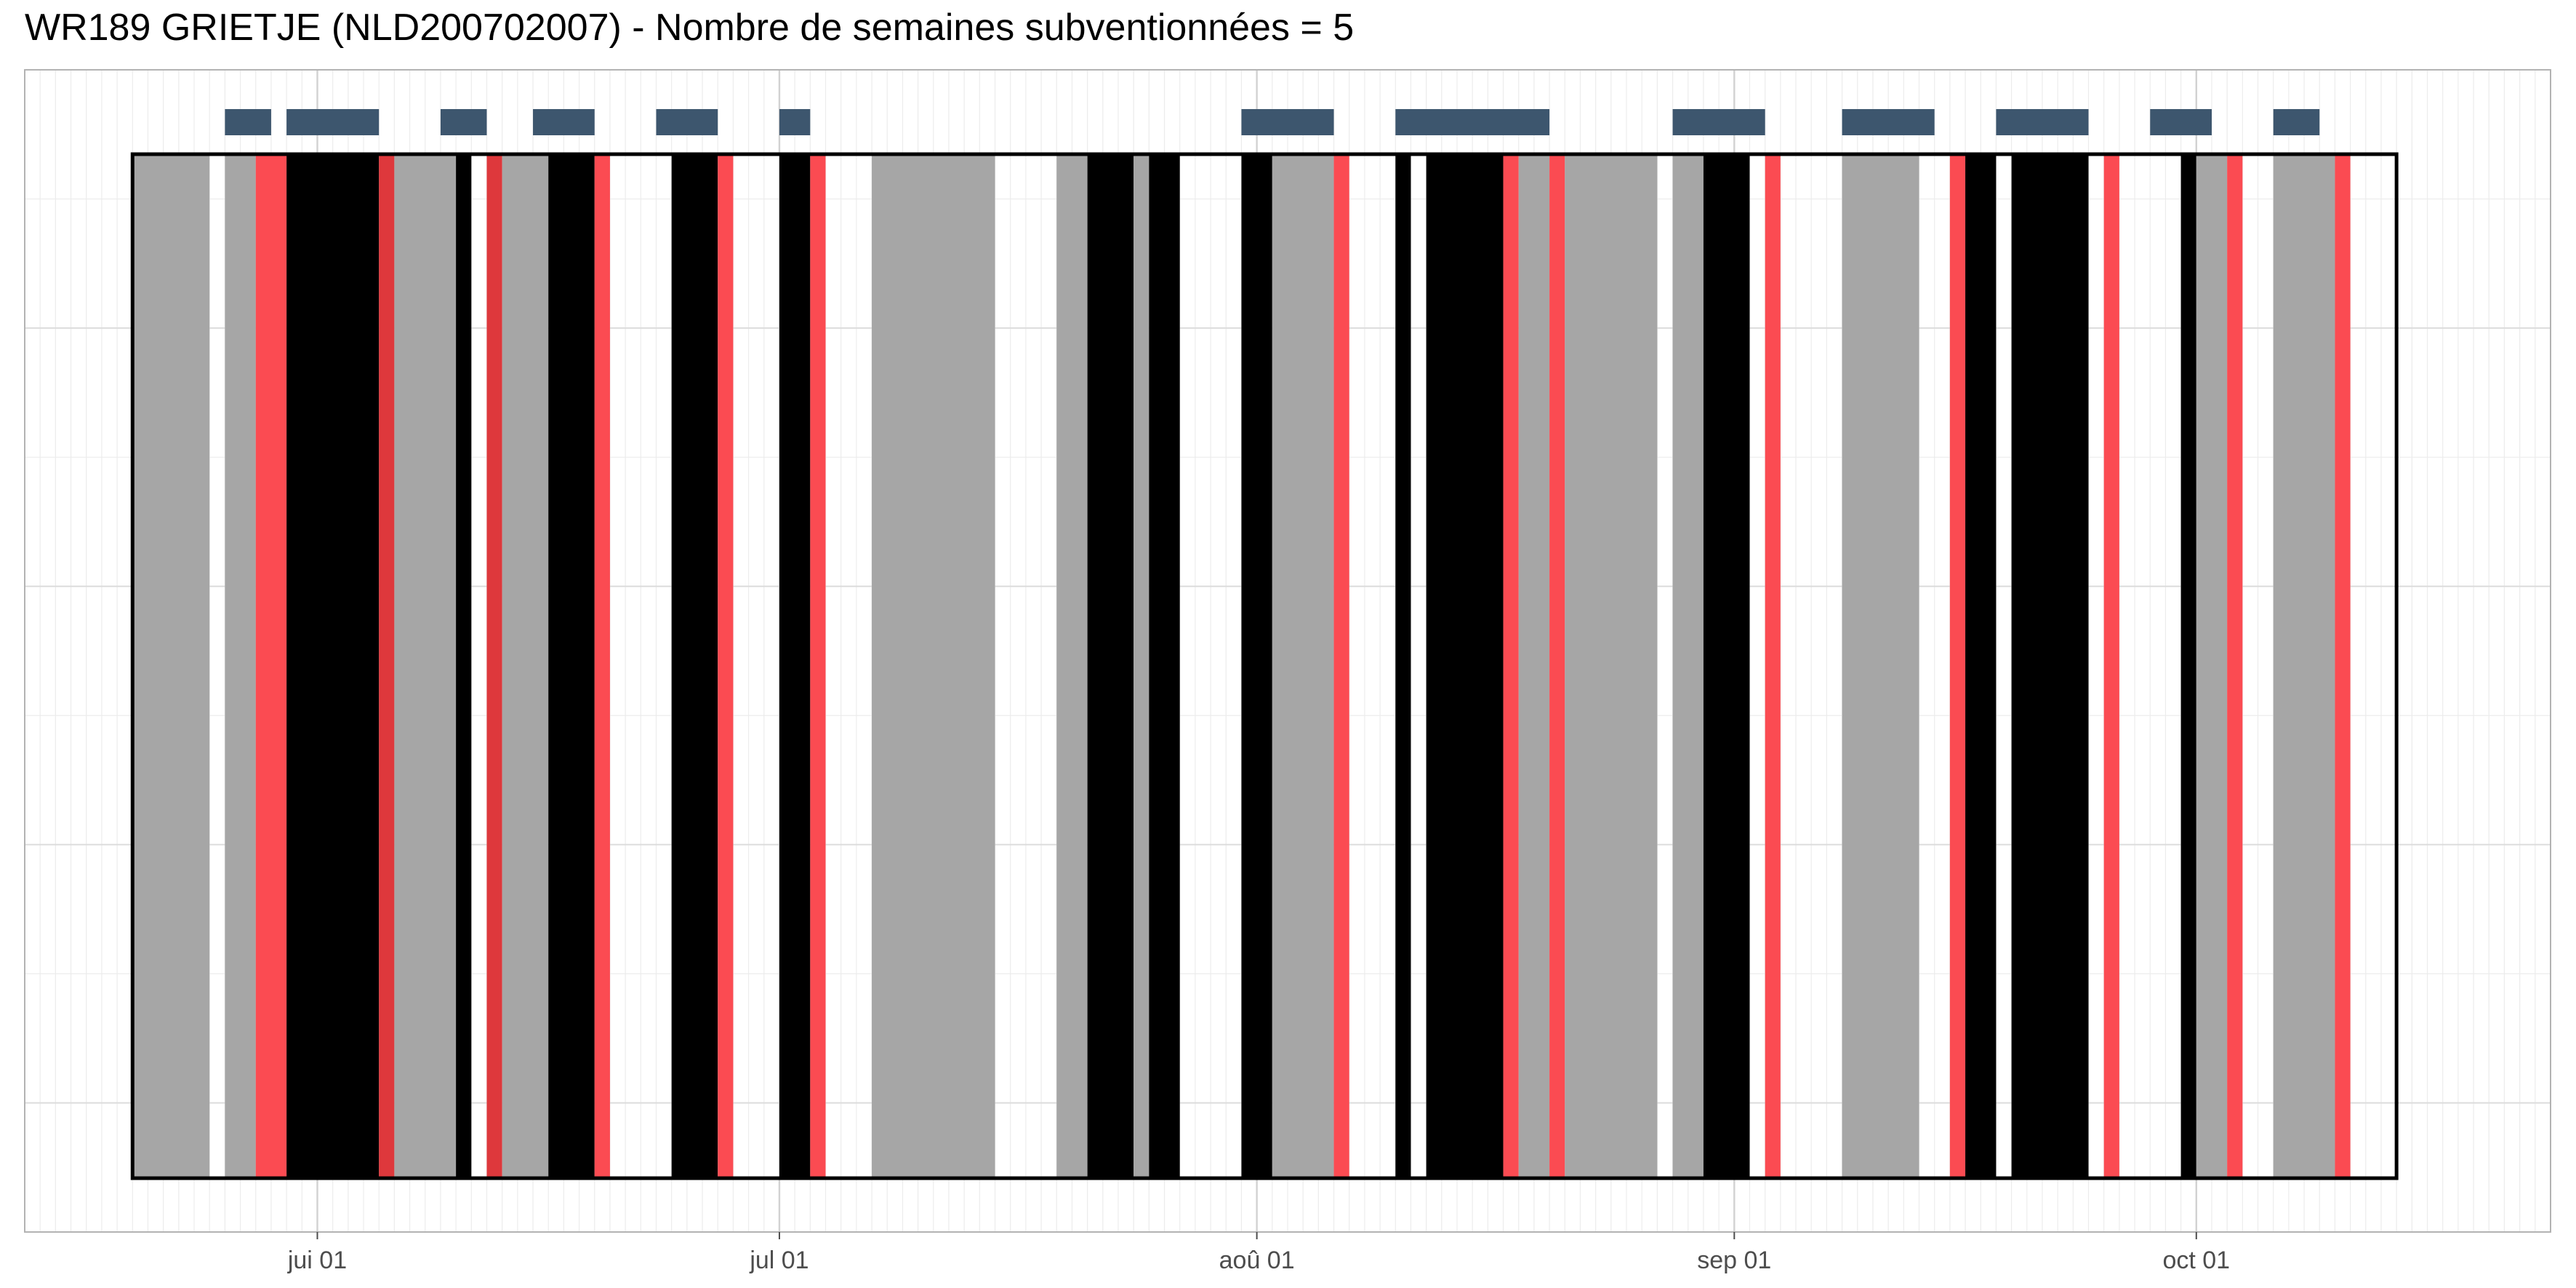  Describe the element at coordinates (2196, 1260) in the screenshot. I see `x-tick-label: oct 01` at that location.